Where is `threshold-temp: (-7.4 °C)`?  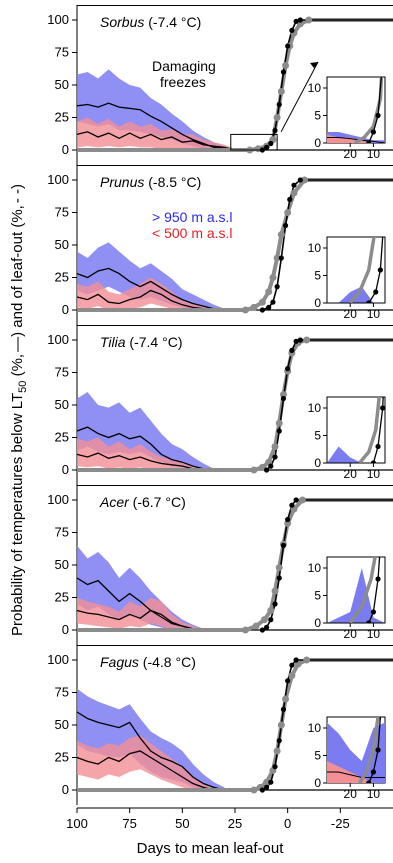 threshold-temp: (-7.4 °C) is located at coordinates (172, 22).